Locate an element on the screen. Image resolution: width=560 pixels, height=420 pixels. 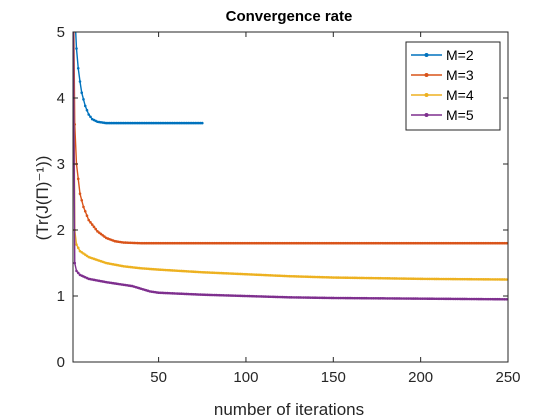
chart-title: Convergence rate is located at coordinates (289, 16).